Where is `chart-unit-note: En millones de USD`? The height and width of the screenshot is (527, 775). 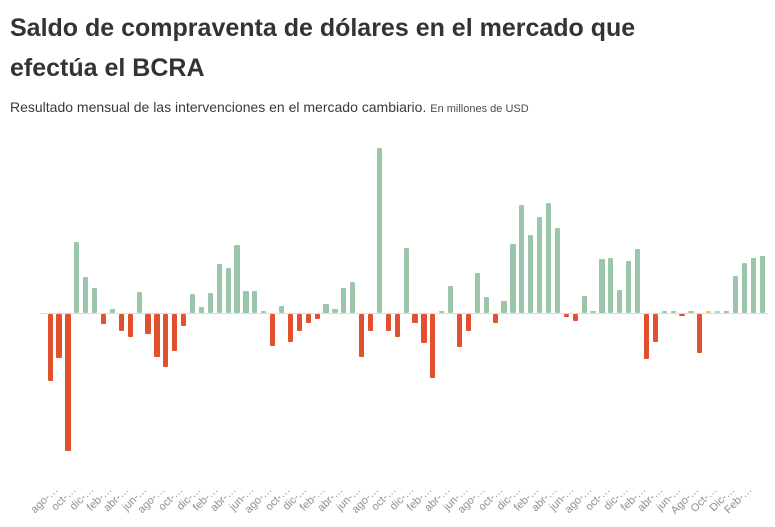
chart-unit-note: En millones de USD is located at coordinates (479, 109).